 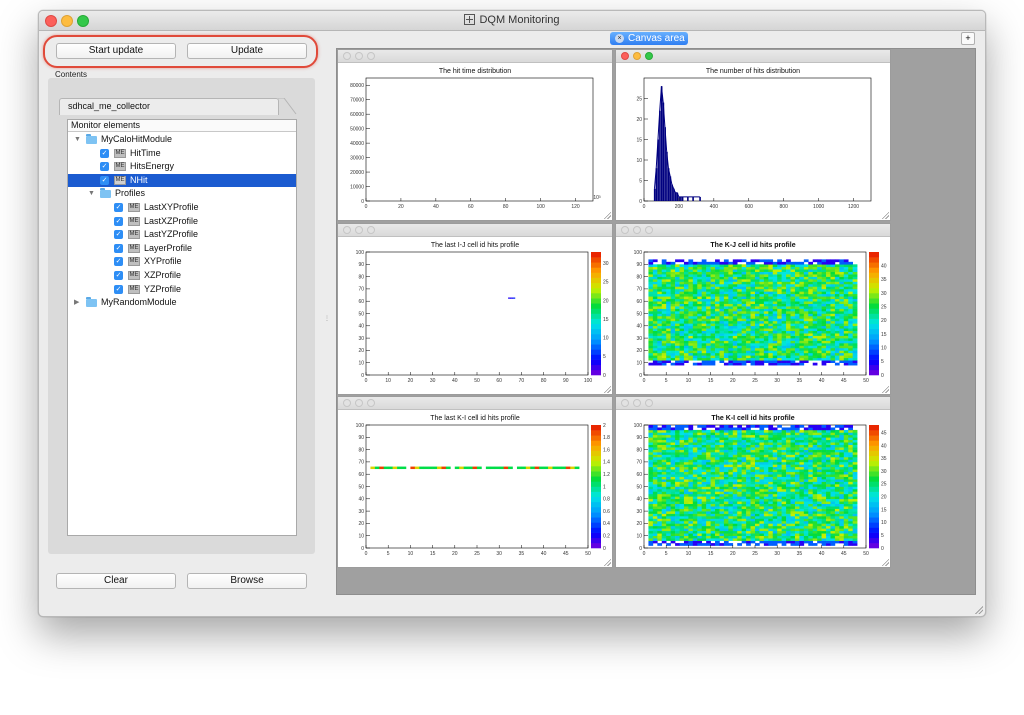 What do you see at coordinates (182, 166) in the screenshot?
I see `tree-item-hitsenergy: ✓ ME HitsEnergy` at bounding box center [182, 166].